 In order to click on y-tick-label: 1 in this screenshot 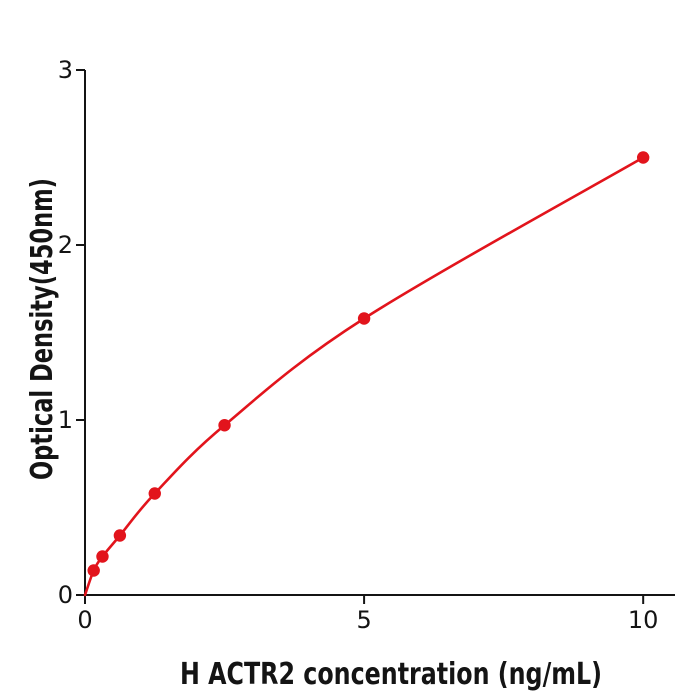, I will do `click(65, 420)`.